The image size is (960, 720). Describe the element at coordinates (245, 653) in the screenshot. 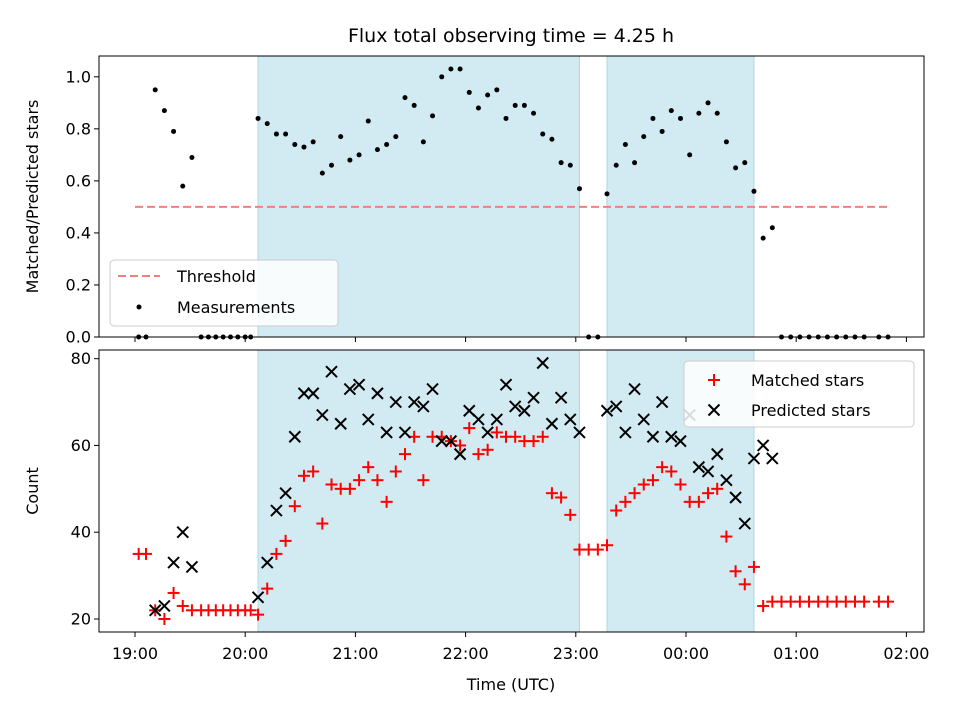

I see `x-tick-label: 20:00` at that location.